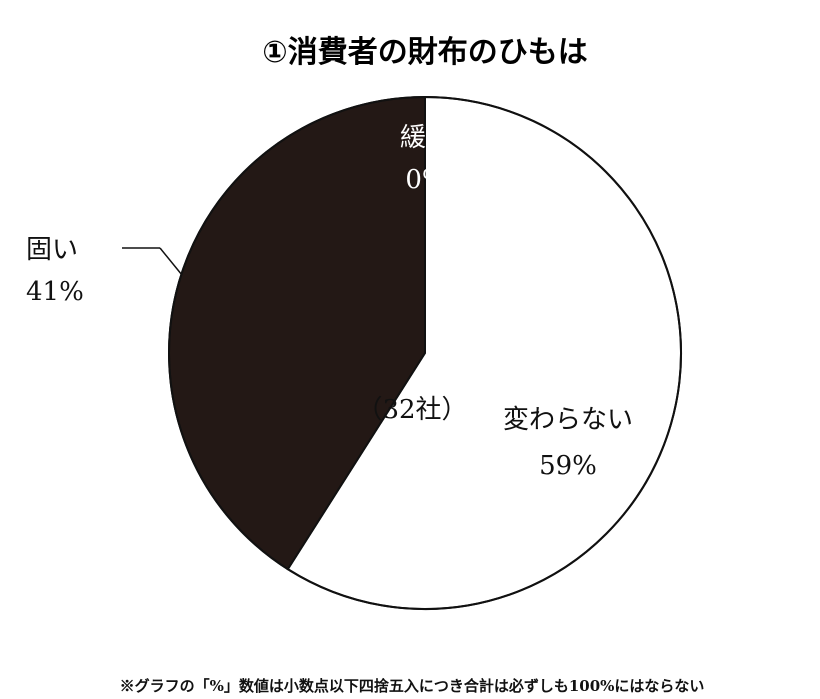 The width and height of the screenshot is (820, 699). Describe the element at coordinates (412, 686) in the screenshot. I see `footnote: ※グラフの「%」数値は小数点以下四捨五入につき合計は必ずしも100%にはならない` at that location.